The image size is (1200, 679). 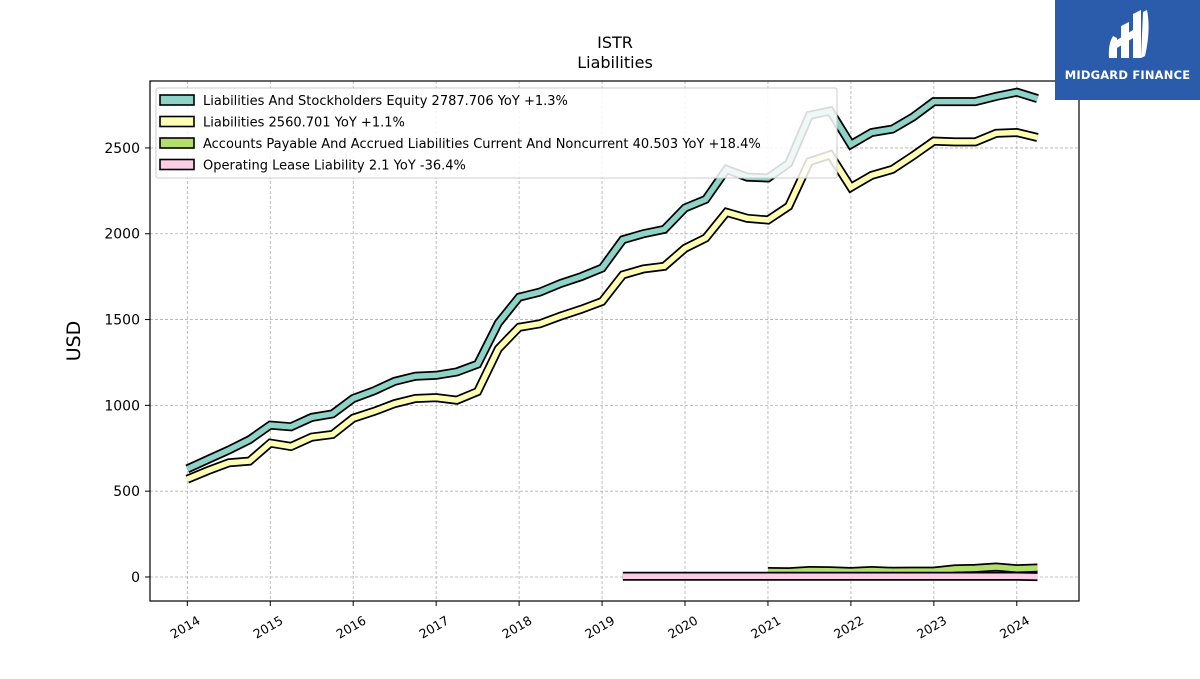 I want to click on brand-logo: MIDGARD FINANCE, so click(x=1127, y=50).